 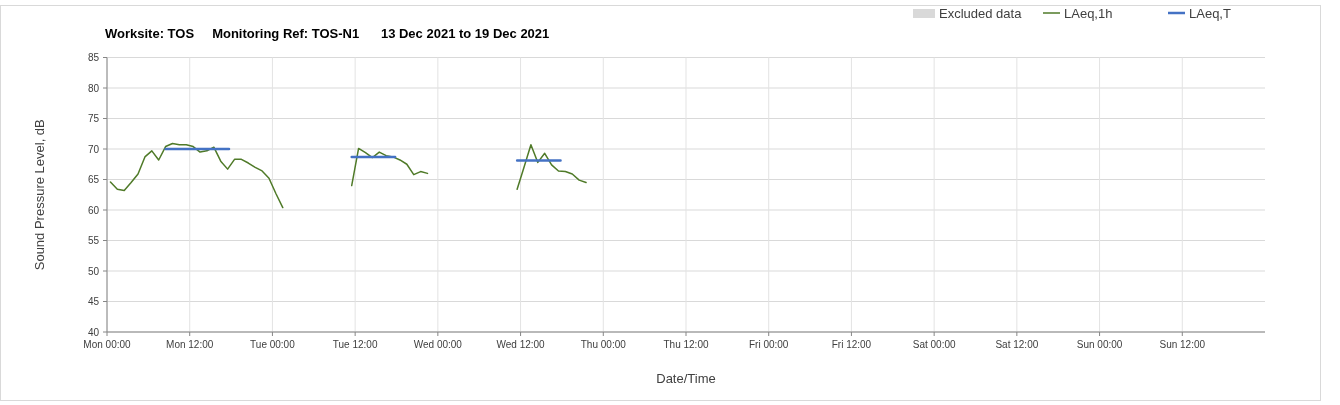 What do you see at coordinates (768, 344) in the screenshot?
I see `x-tick-label: Fri 00:00` at bounding box center [768, 344].